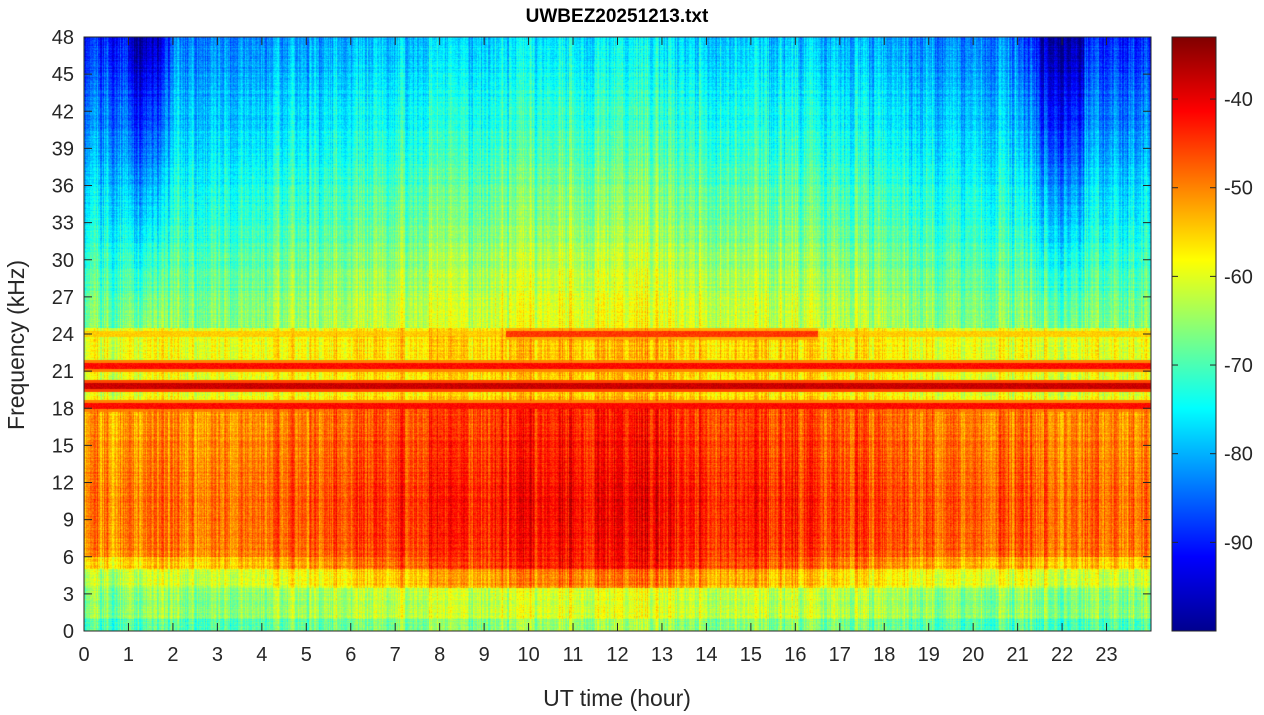 The image size is (1264, 715). I want to click on colorbar-tick-label: -60, so click(1238, 277).